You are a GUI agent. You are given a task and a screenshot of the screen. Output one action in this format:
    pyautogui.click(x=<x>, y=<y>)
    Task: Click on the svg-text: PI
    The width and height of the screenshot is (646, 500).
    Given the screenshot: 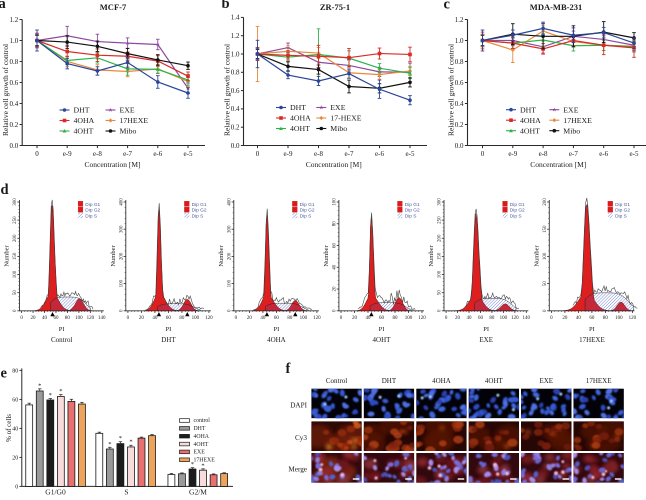 What is the action you would take?
    pyautogui.click(x=169, y=329)
    